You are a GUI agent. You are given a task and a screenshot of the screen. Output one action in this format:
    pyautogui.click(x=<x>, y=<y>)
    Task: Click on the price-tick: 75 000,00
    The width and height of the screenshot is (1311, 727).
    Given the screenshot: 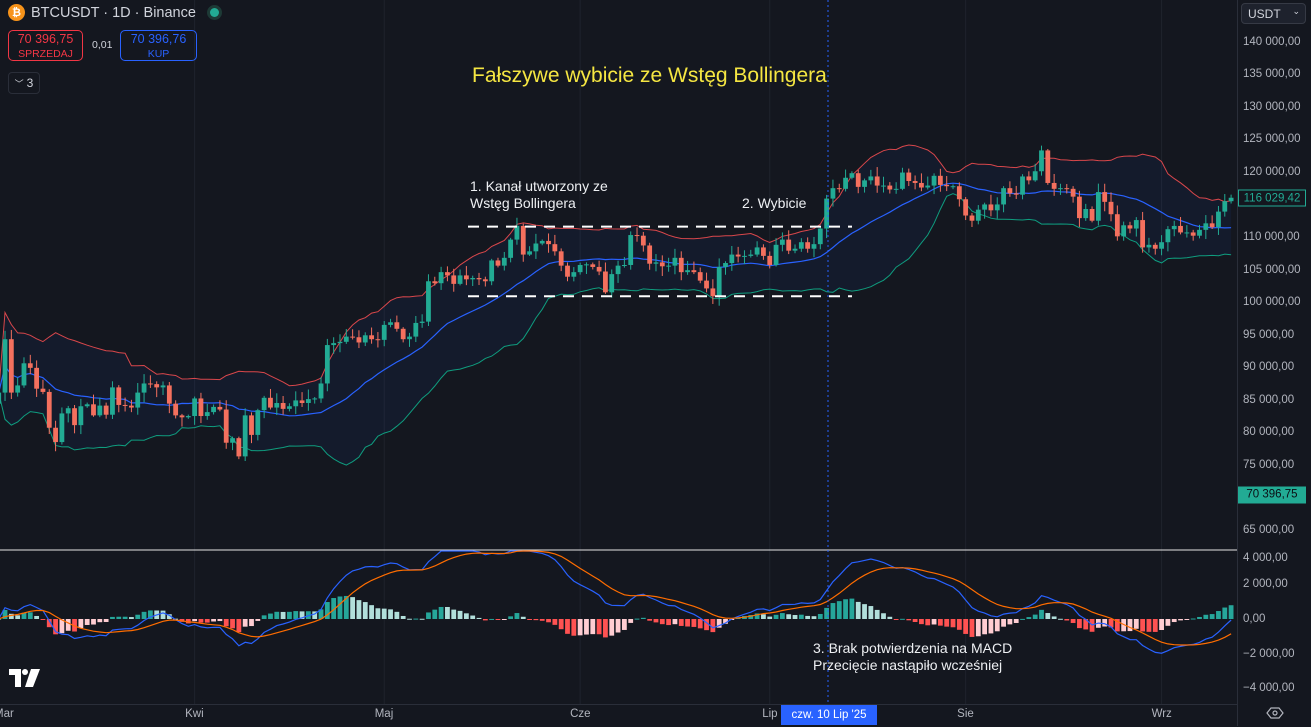 What is the action you would take?
    pyautogui.click(x=1269, y=464)
    